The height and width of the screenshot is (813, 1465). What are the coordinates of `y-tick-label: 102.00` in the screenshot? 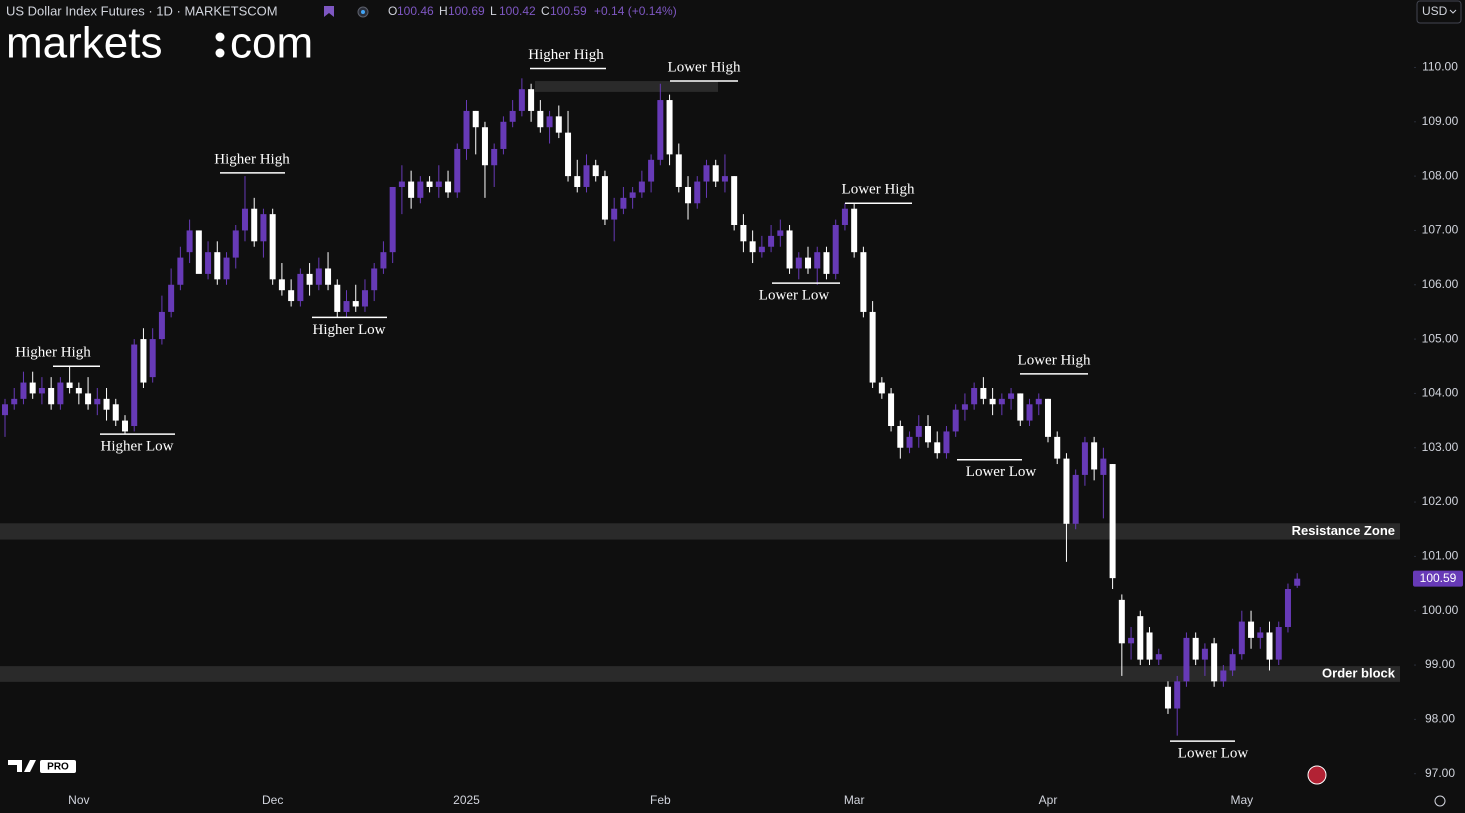 It's located at (1440, 501).